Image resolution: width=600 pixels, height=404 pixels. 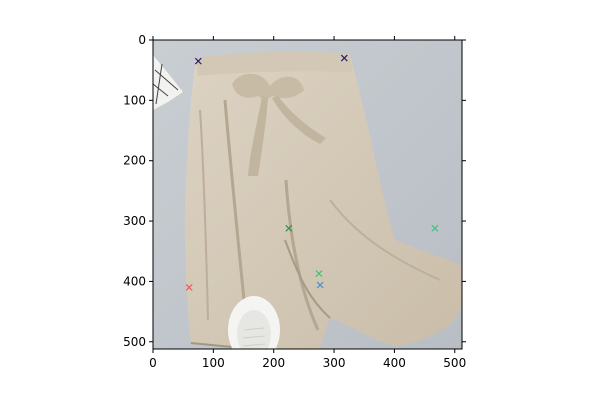 What do you see at coordinates (394, 363) in the screenshot?
I see `x-tick-label: 400` at bounding box center [394, 363].